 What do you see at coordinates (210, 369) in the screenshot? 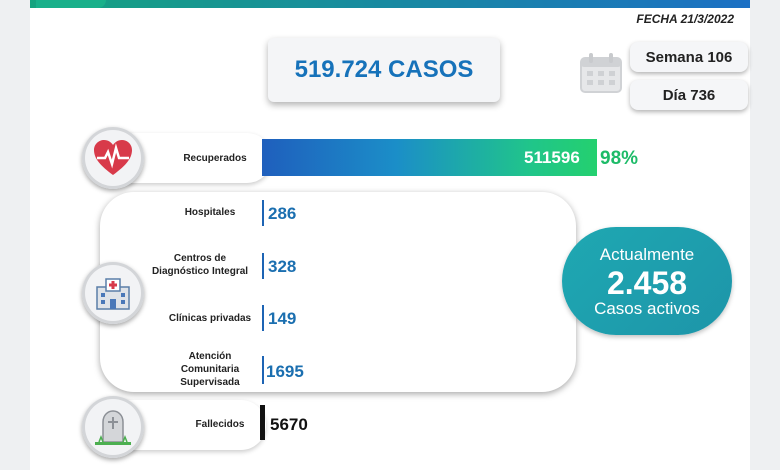
I see `acs-label: Atención Comunitaria Supervisada` at bounding box center [210, 369].